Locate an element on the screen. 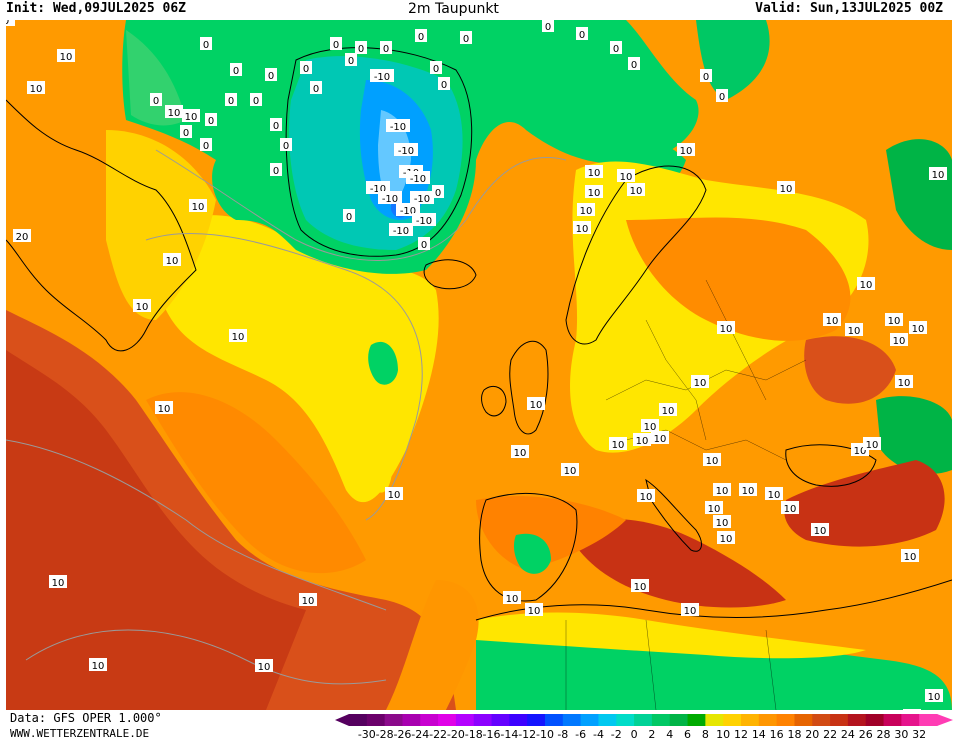  field-orange-east-europe is located at coordinates (738, 279).